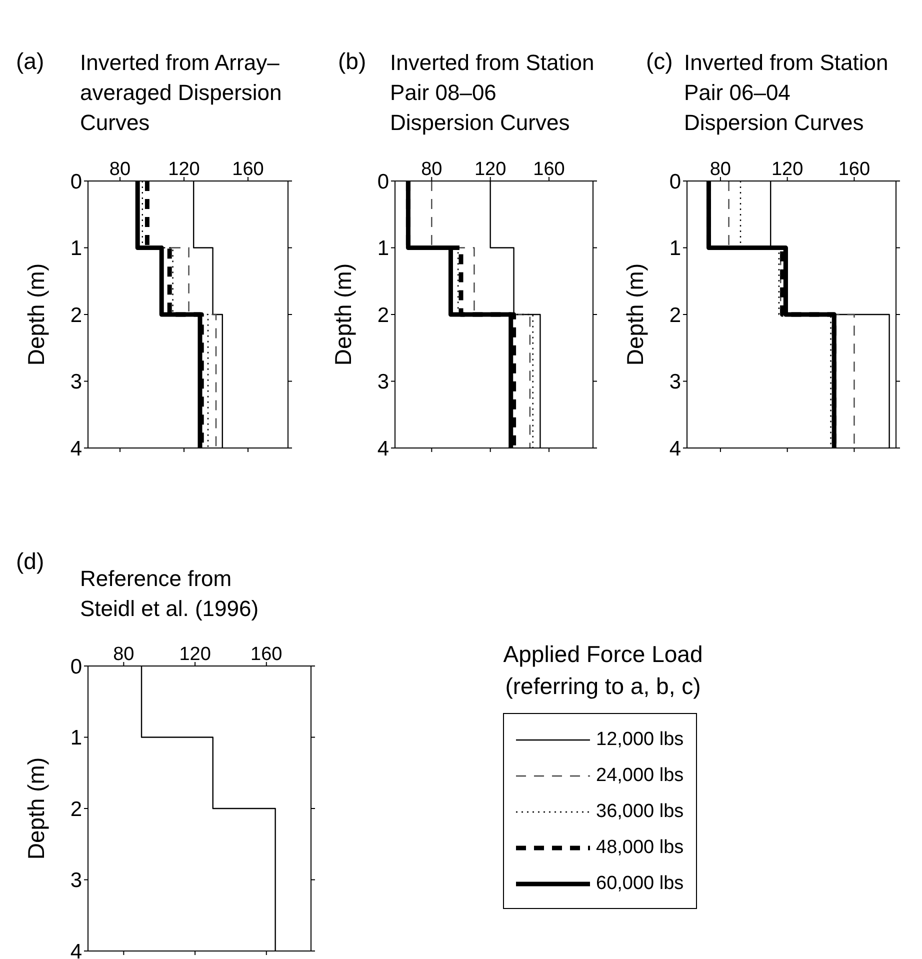 The height and width of the screenshot is (959, 922). Describe the element at coordinates (640, 776) in the screenshot. I see `legend-label: 24,000 lbs` at that location.